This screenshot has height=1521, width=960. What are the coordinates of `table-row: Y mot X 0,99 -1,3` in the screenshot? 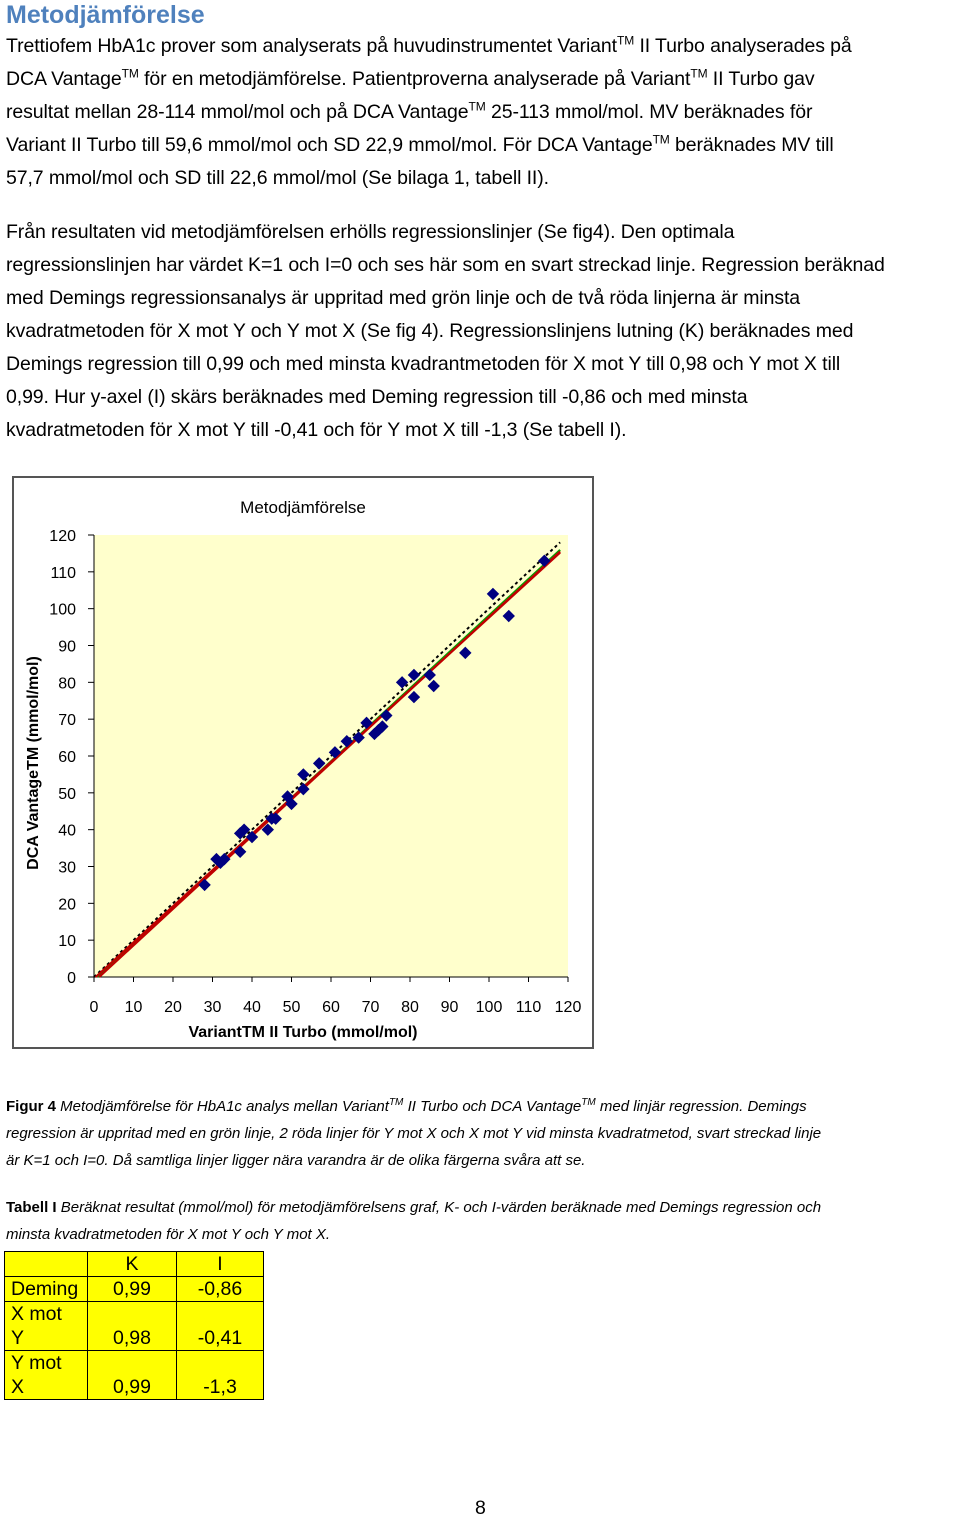 It's located at (134, 1375).